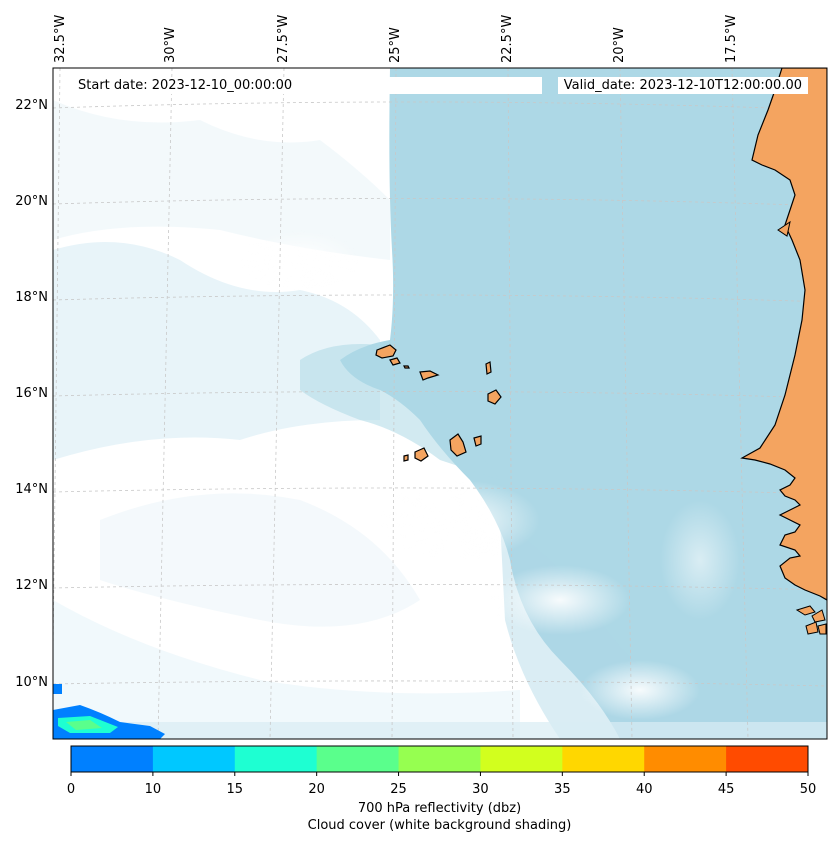 This screenshot has width=837, height=843. I want to click on colorbar-tick-marks, so click(439, 774).